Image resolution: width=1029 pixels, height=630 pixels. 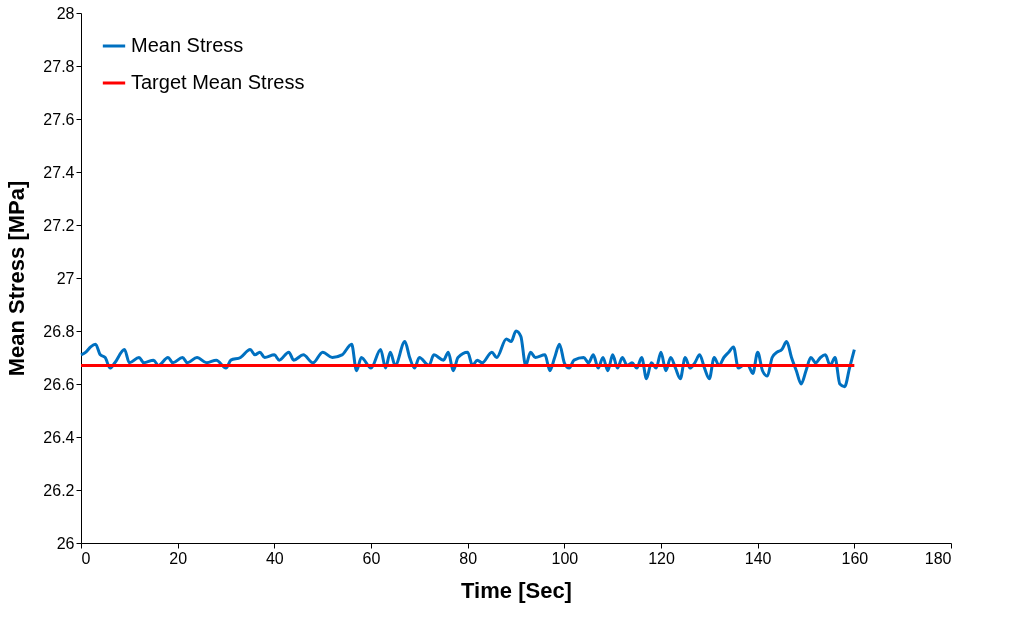 I want to click on y-tick-label: 27.2, so click(x=59, y=225).